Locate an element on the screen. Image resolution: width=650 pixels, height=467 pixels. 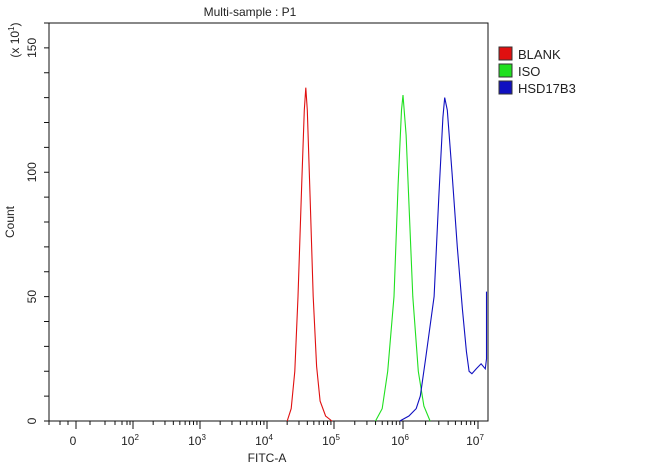
x-tick-exp: 6 is located at coordinates (406, 437).